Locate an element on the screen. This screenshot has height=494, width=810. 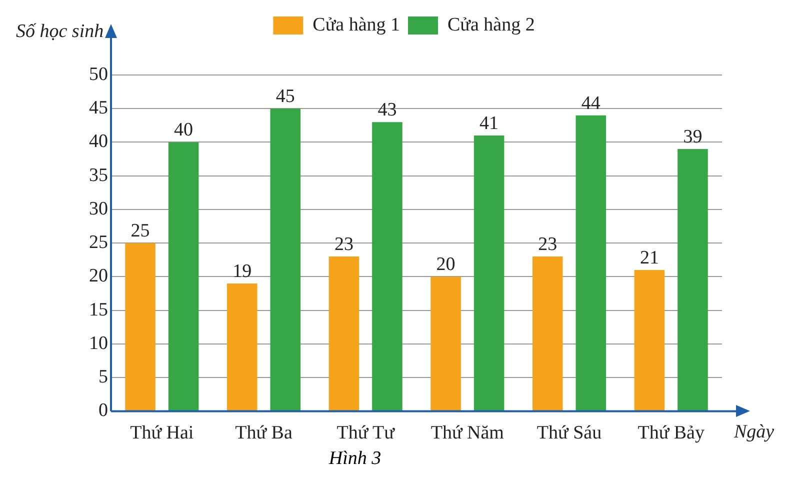
y-tick-label: 30 is located at coordinates (98, 209).